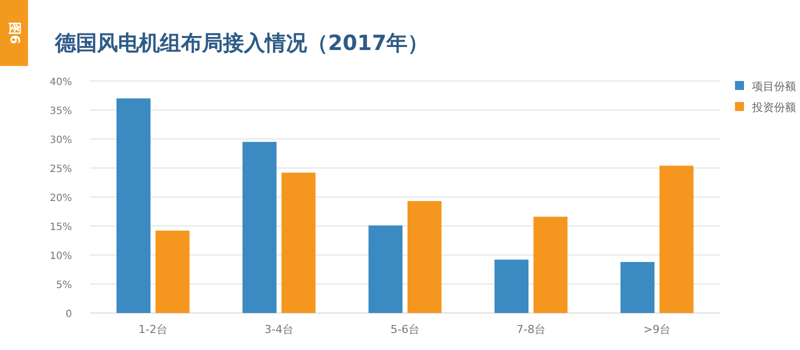 This screenshot has height=350, width=800. I want to click on y-tick-label: 25%, so click(61, 169).